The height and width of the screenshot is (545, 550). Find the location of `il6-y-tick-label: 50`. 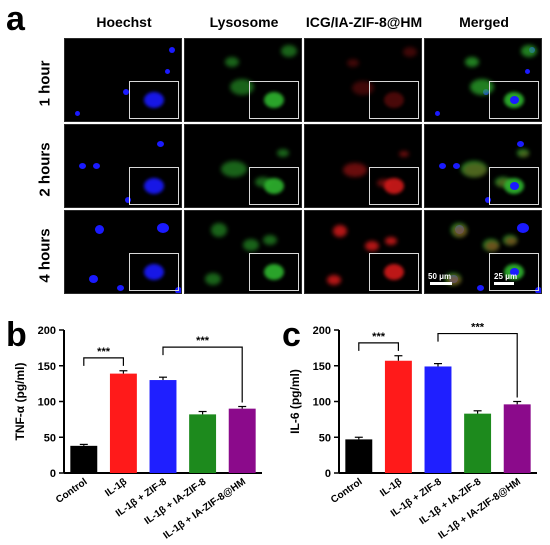

il6-y-tick-label: 50 is located at coordinates (325, 438).